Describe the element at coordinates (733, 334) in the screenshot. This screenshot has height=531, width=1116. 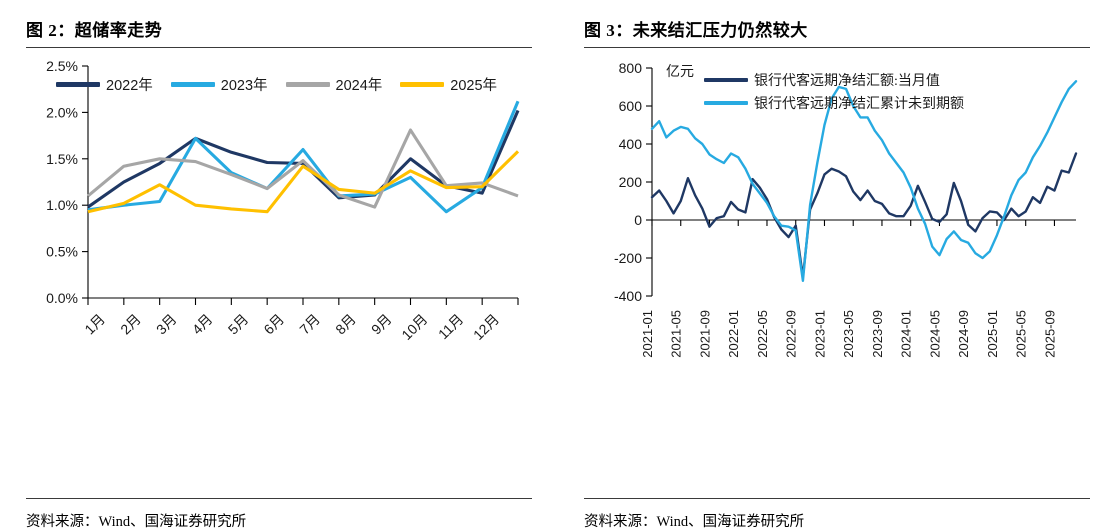
I see `x-tick-label: 2022-01` at that location.